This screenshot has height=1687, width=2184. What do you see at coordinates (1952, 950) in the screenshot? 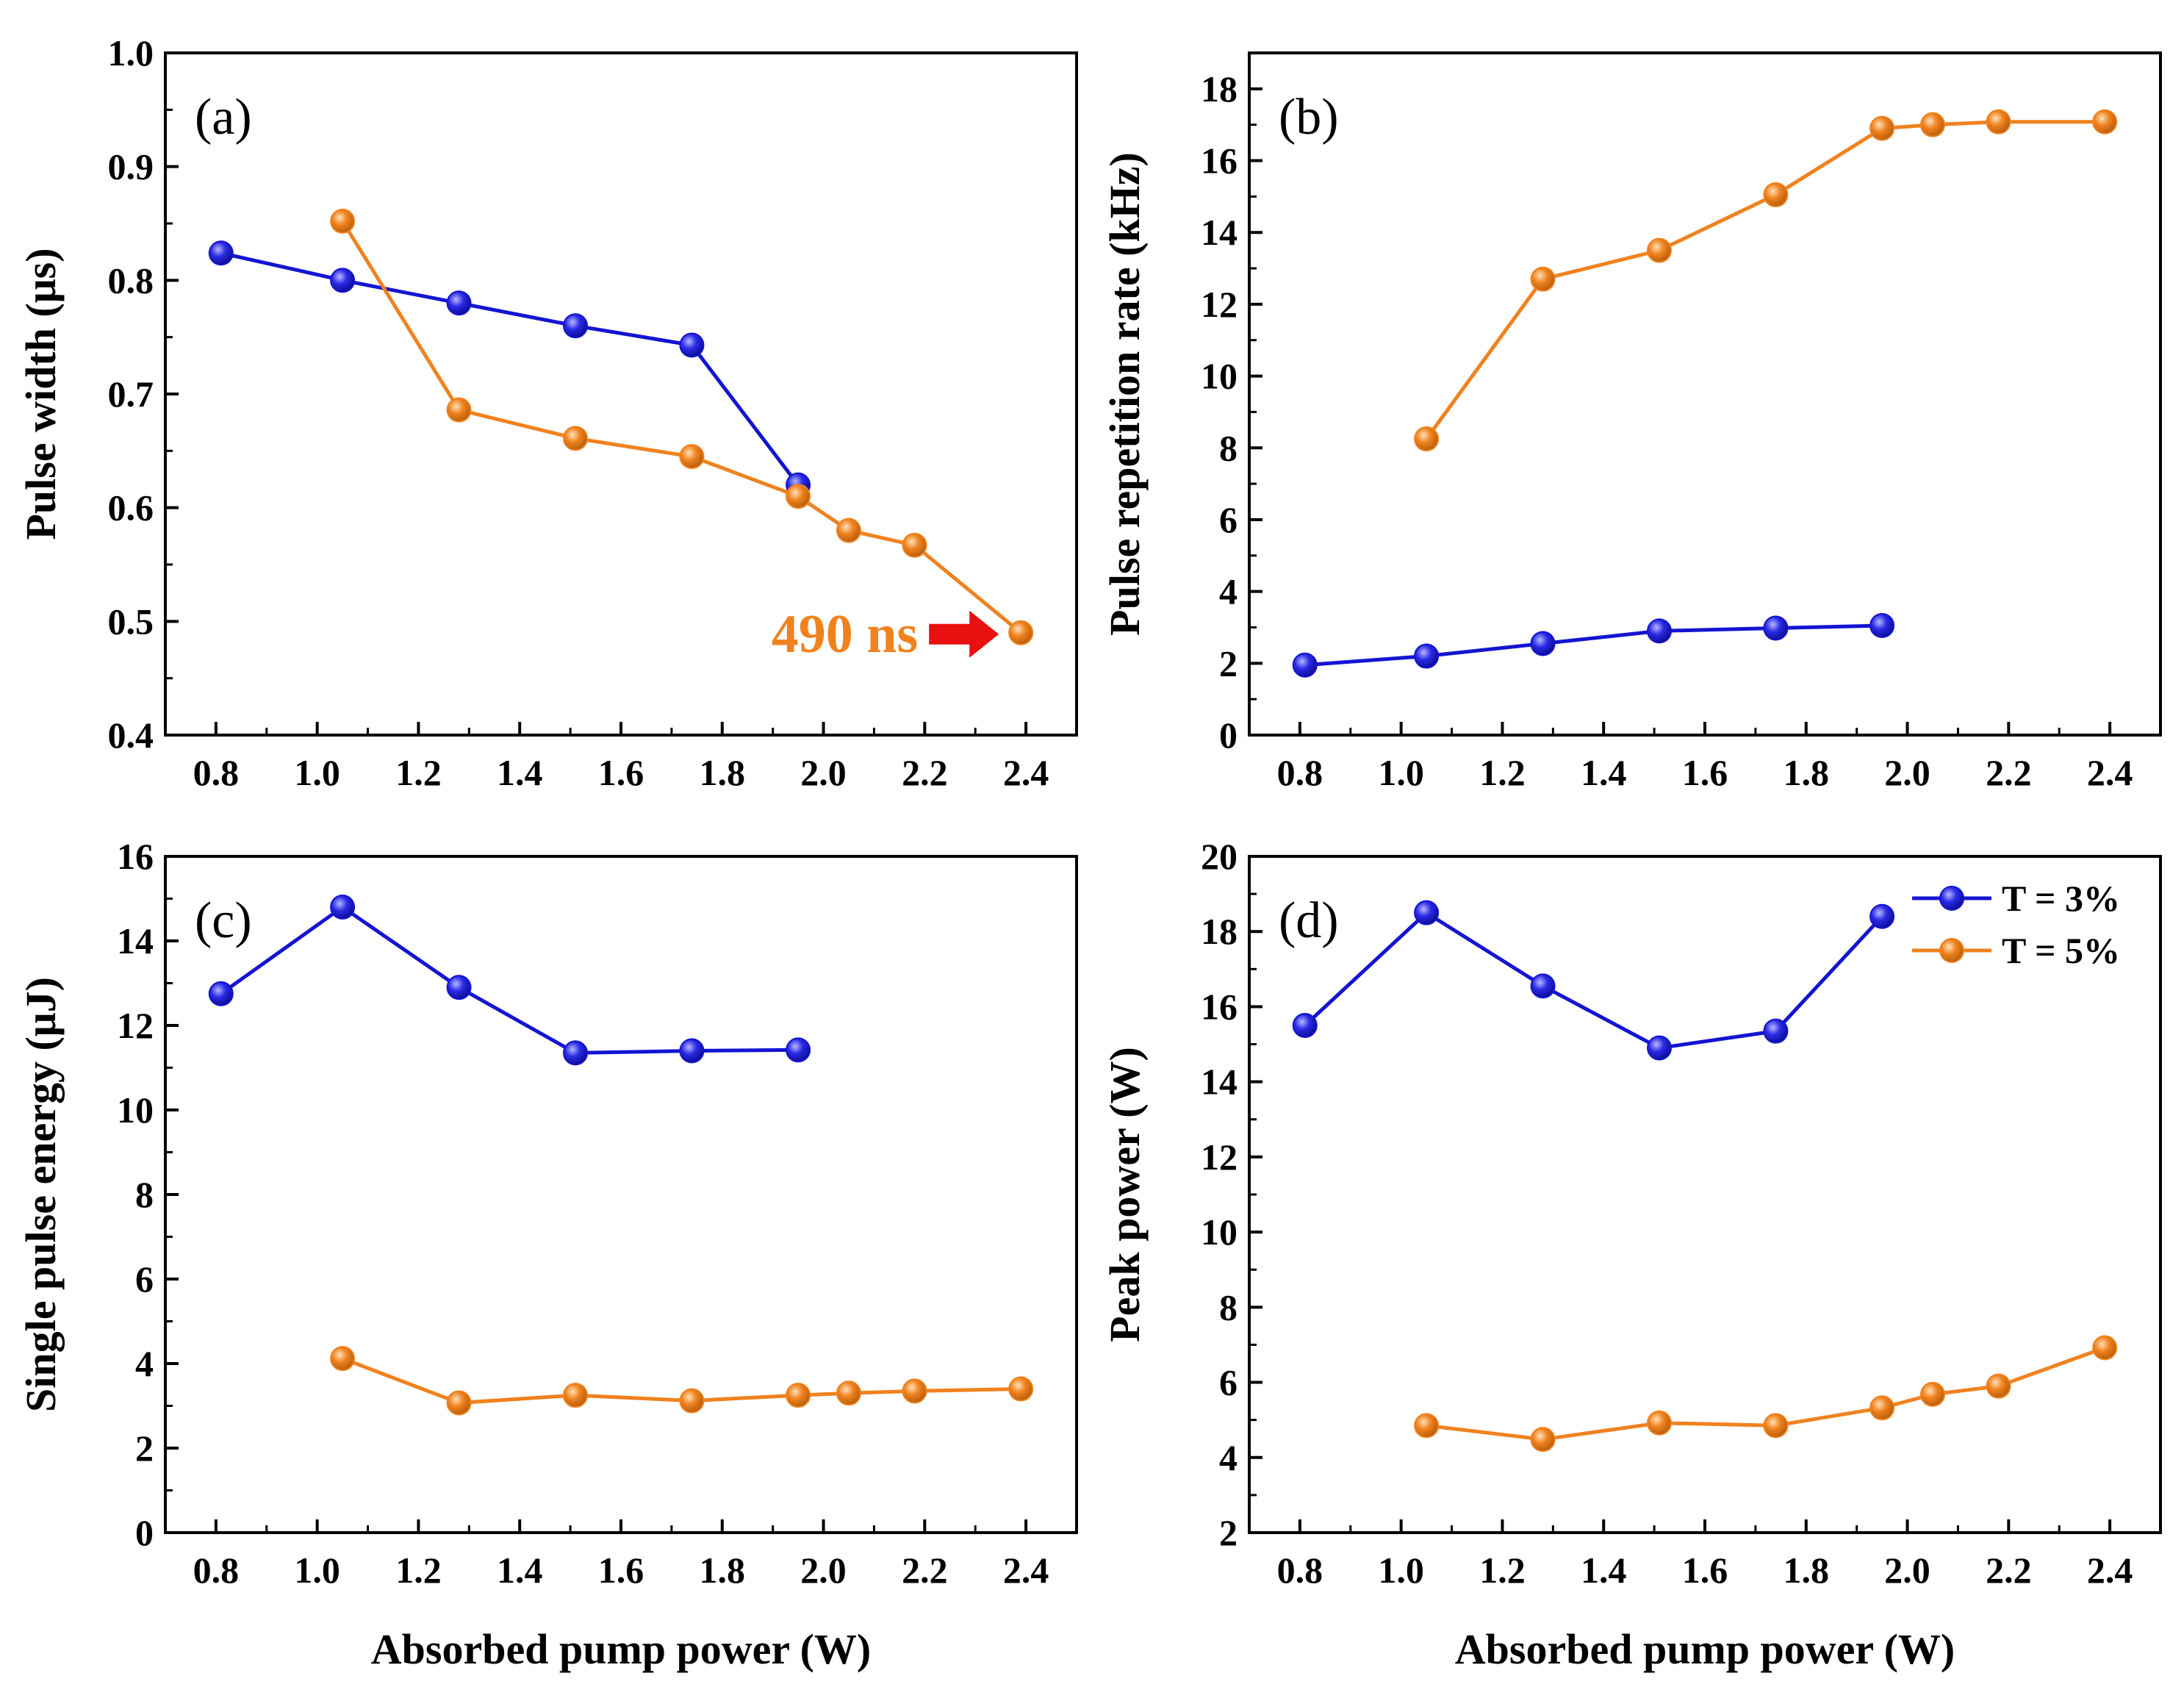
I see `legend-marker-t5` at bounding box center [1952, 950].